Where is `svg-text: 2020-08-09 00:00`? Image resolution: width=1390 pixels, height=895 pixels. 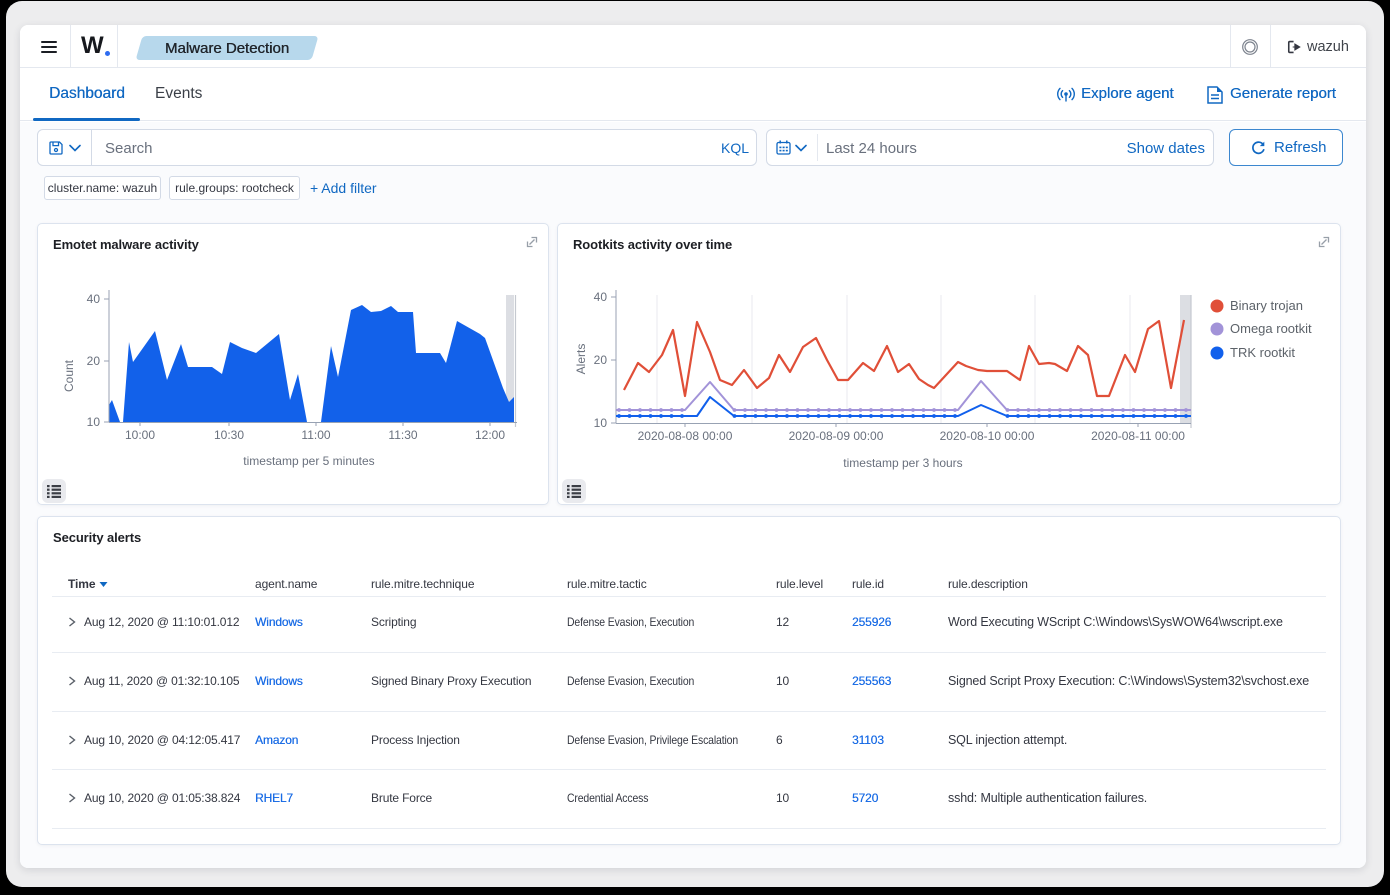 svg-text: 2020-08-09 00:00 is located at coordinates (836, 436).